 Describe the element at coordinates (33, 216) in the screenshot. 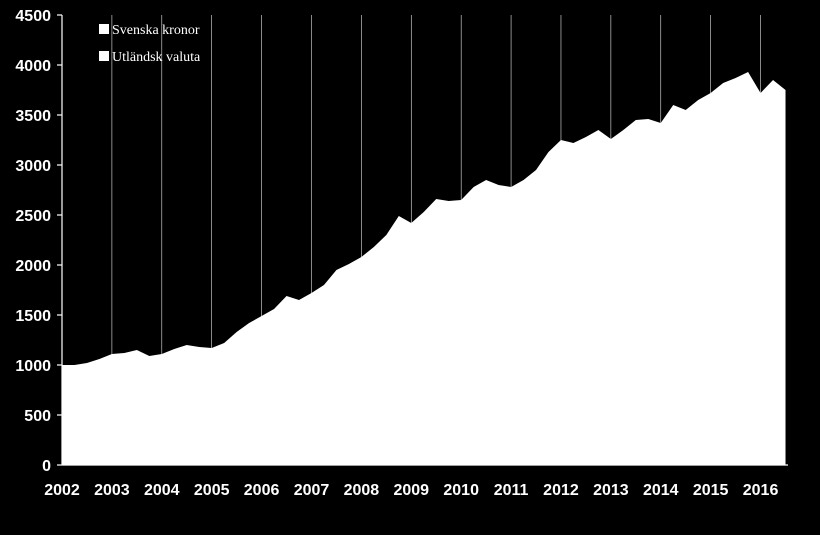

I see `y-tick-label-2500: 2500` at that location.